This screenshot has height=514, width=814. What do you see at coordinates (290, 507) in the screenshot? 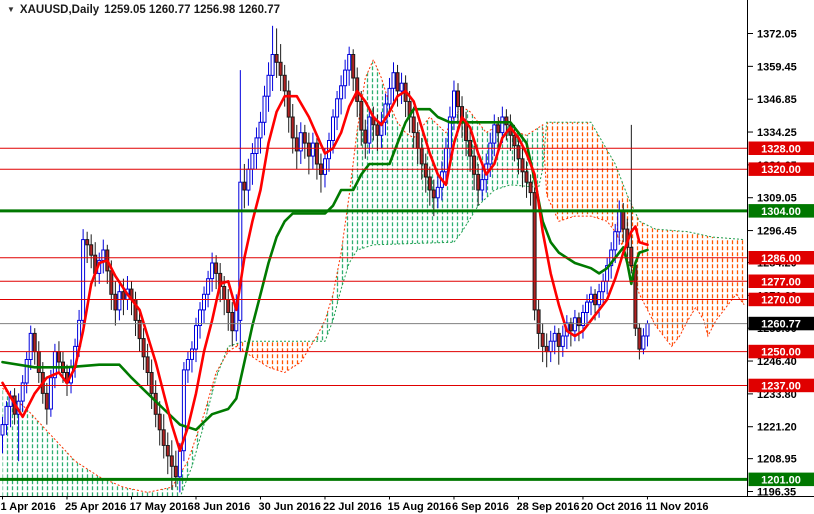
I see `date-tick-label: 30 Jun 2016` at bounding box center [290, 507].